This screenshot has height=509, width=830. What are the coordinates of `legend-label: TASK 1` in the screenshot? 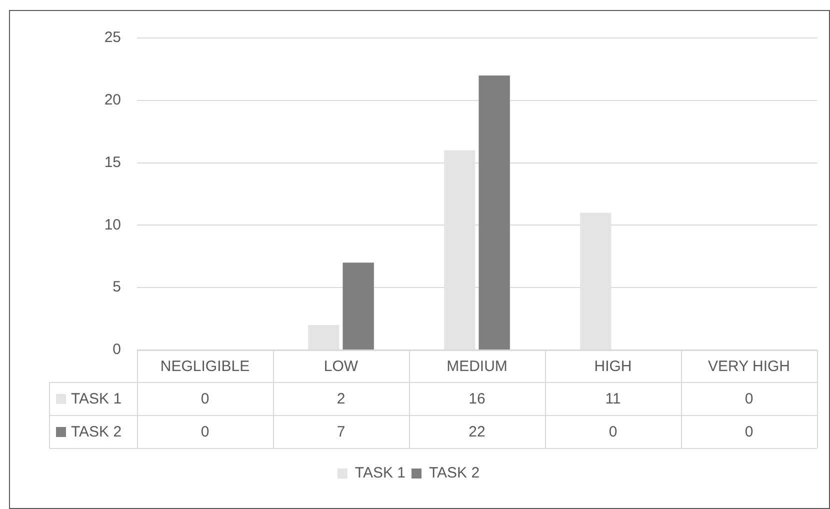 It's located at (380, 473).